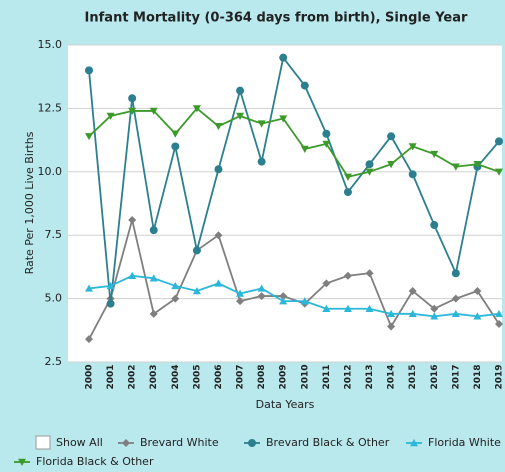 The image size is (505, 472). What do you see at coordinates (43, 442) in the screenshot?
I see `show-all-checkbox` at bounding box center [43, 442].